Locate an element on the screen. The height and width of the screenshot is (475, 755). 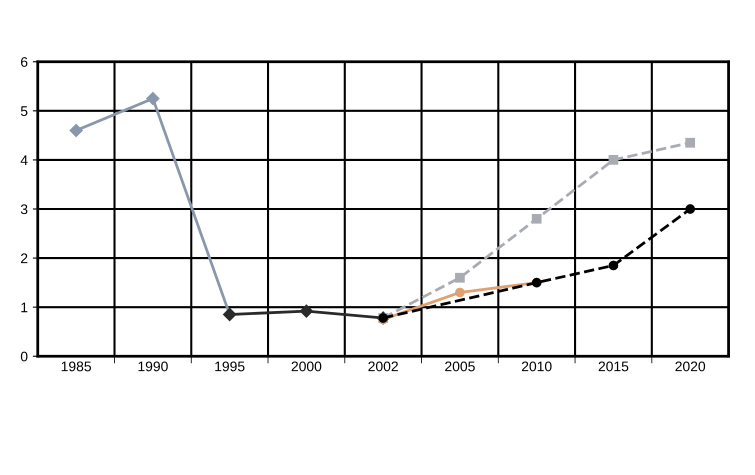
x-tick-label: 2010 is located at coordinates (537, 366).